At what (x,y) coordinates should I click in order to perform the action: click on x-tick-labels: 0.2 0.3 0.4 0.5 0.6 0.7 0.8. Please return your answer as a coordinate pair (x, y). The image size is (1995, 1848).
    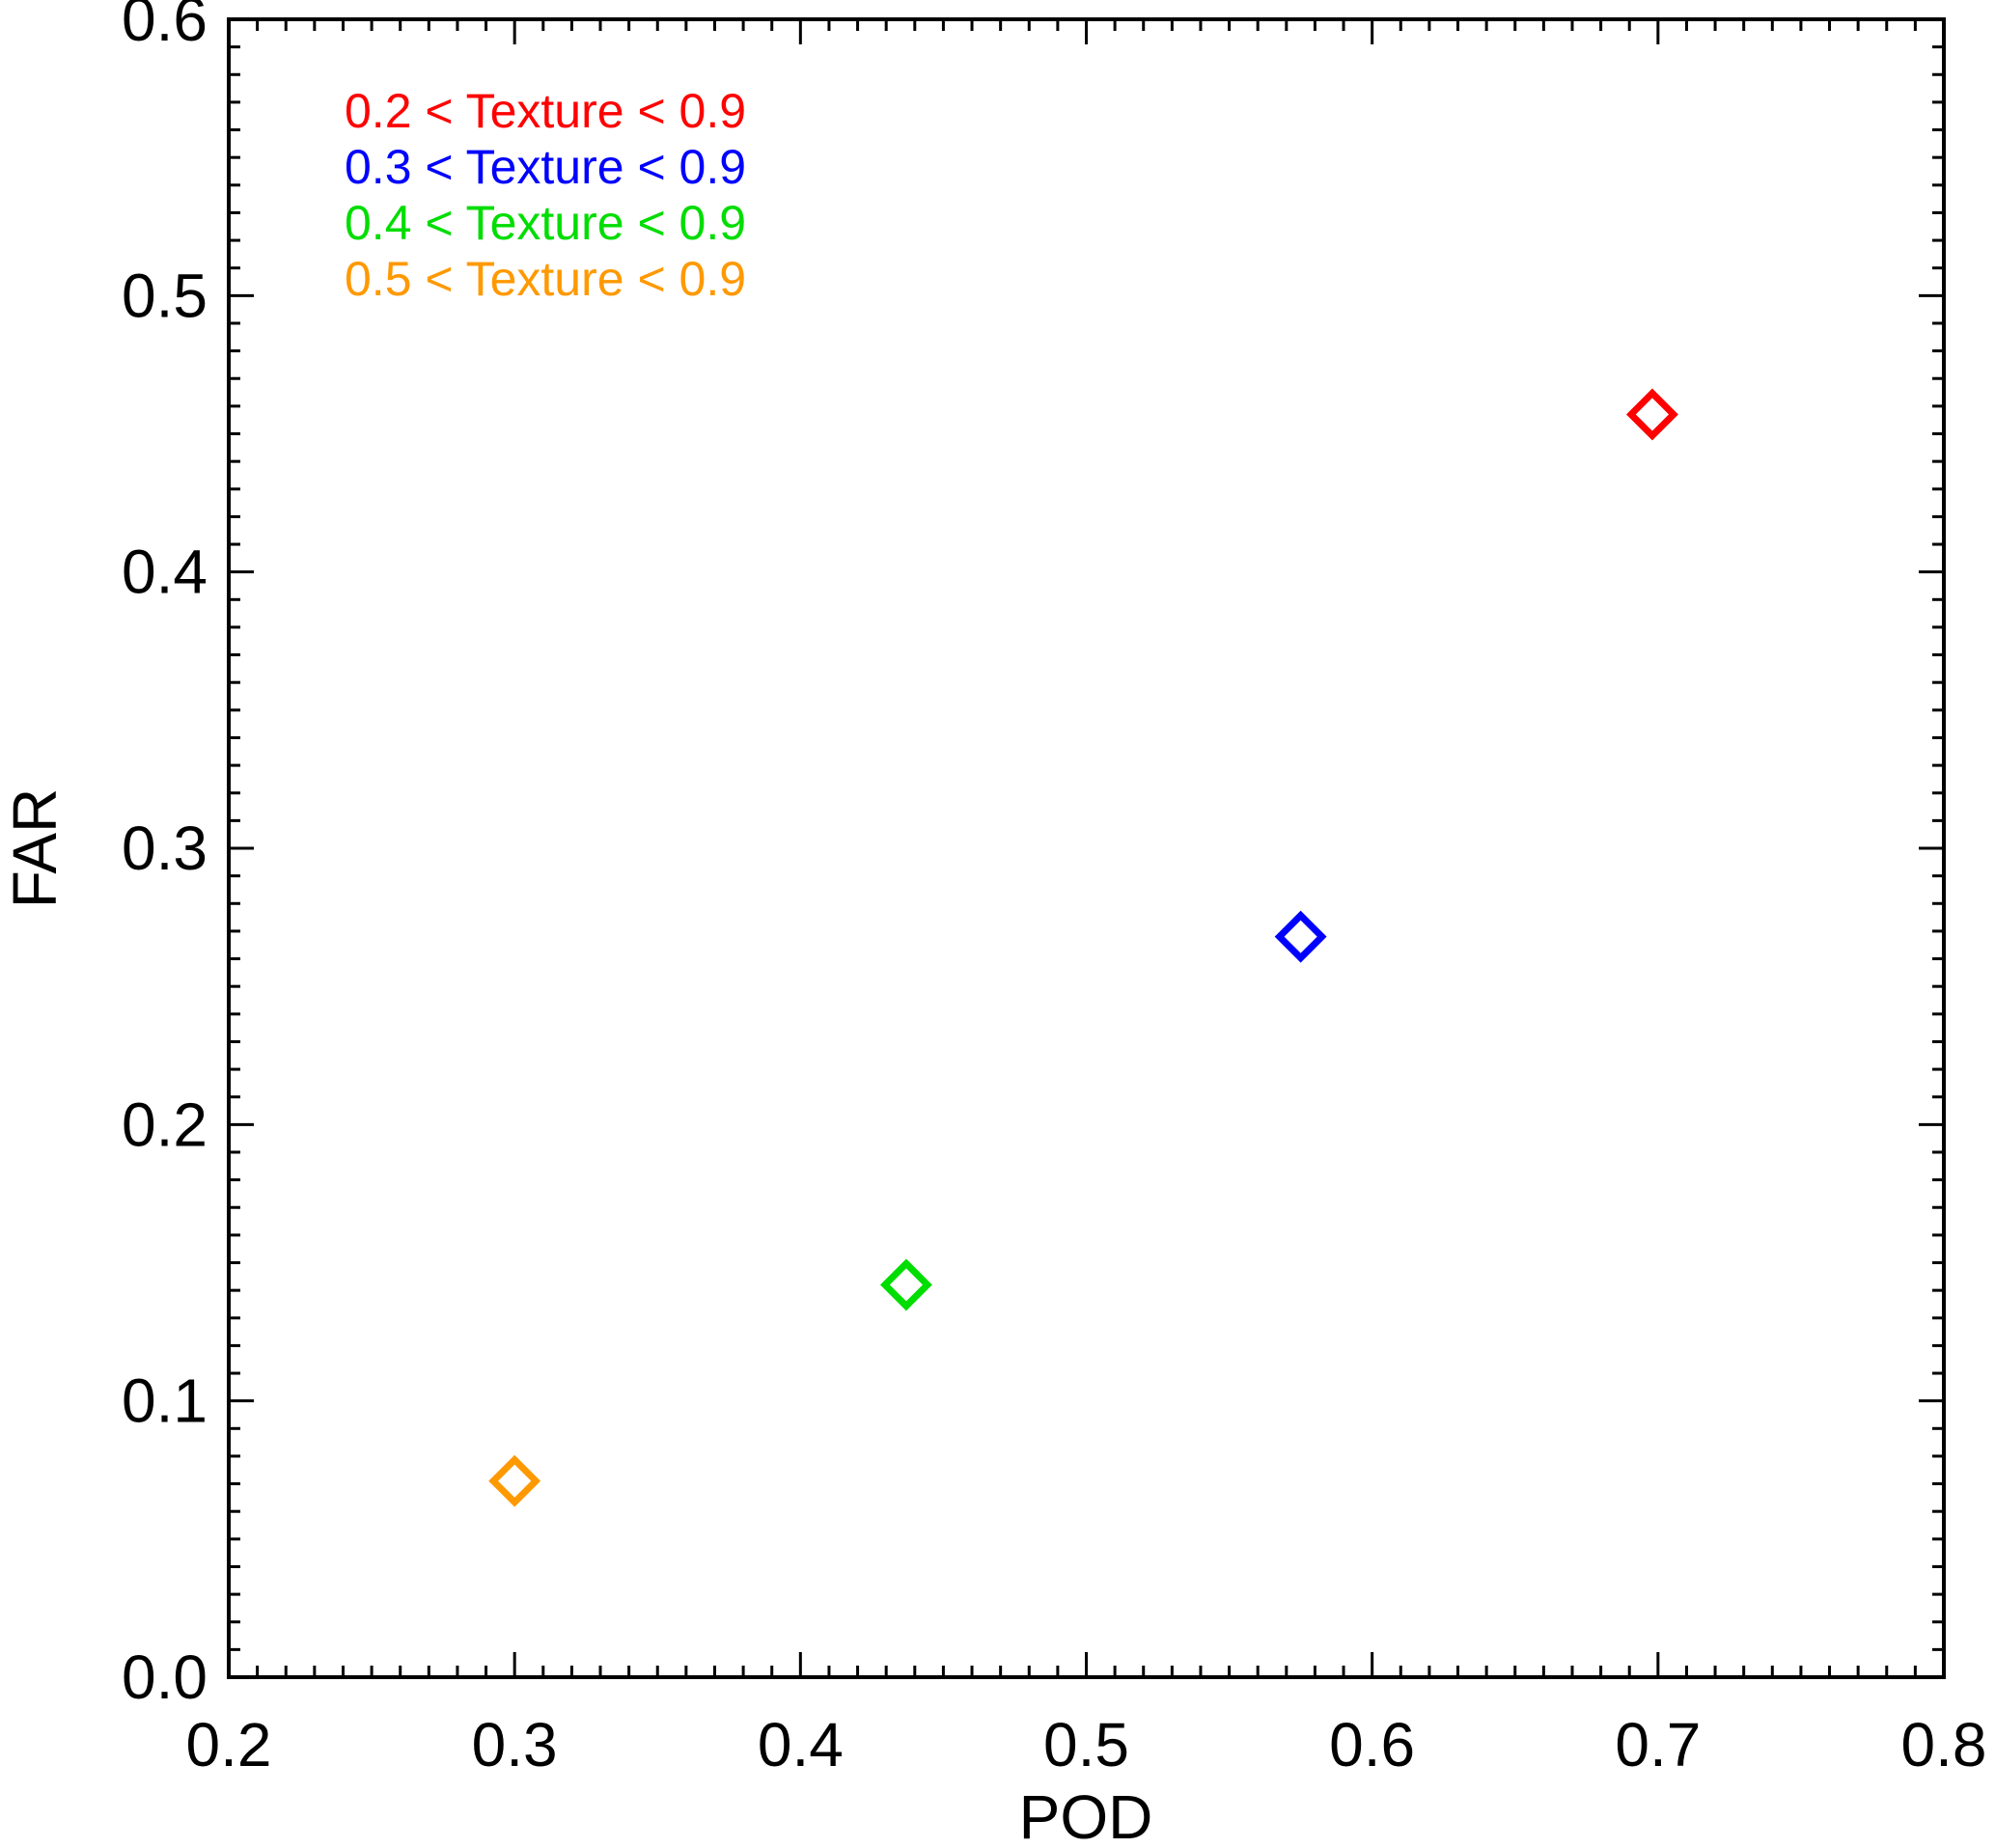
    Looking at the image, I should click on (1086, 1744).